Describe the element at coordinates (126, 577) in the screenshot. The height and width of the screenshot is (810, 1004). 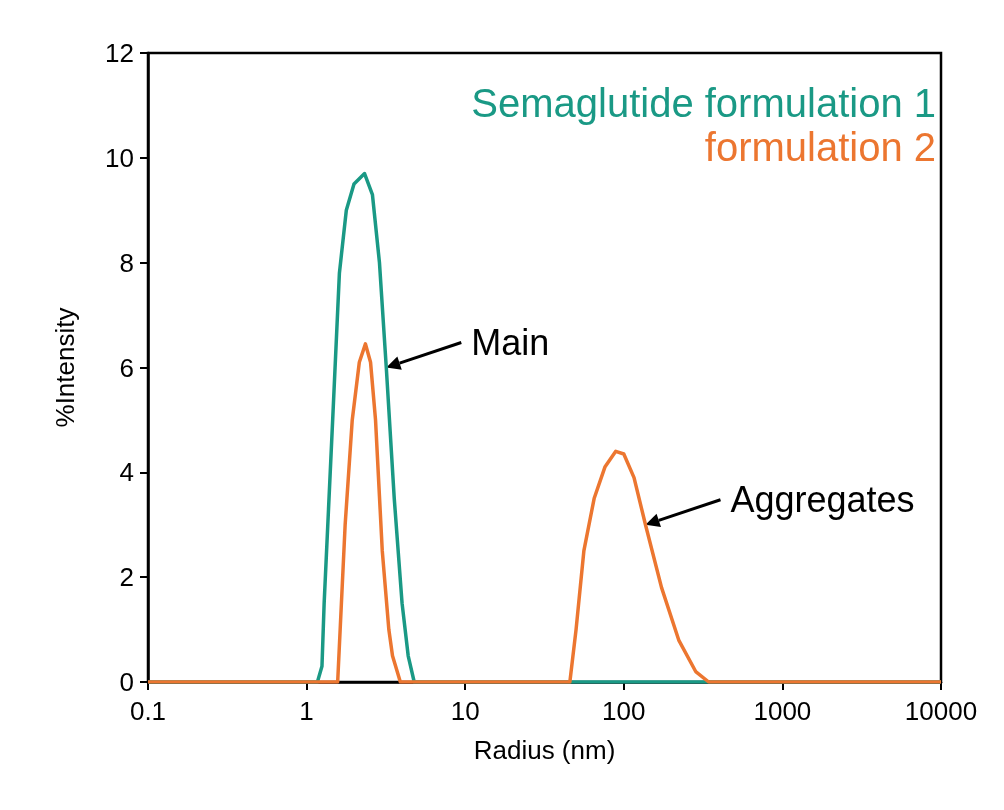
I see `y-tick-label: 2` at that location.